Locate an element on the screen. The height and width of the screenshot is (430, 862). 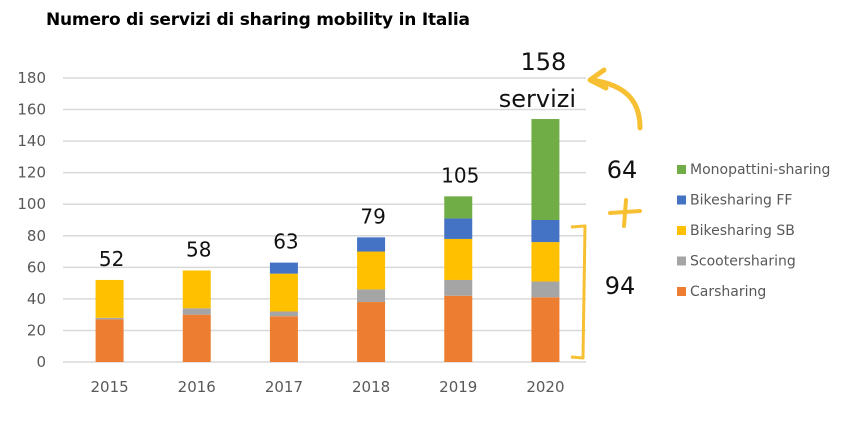
bar-segment-monopattini-sharing-2020 is located at coordinates (545, 169).